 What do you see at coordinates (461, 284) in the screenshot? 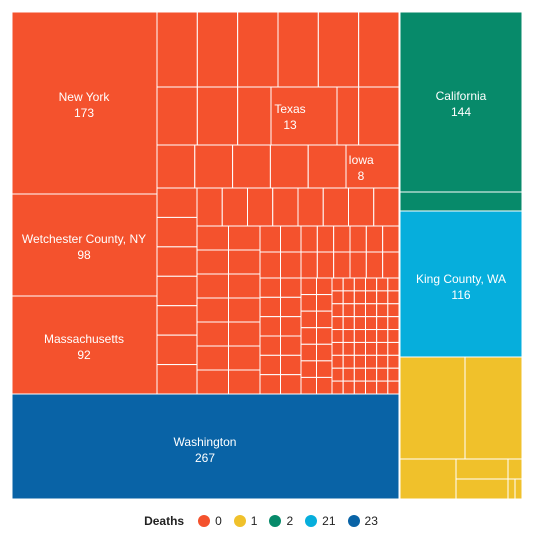
I see `tile-king-county` at bounding box center [461, 284].